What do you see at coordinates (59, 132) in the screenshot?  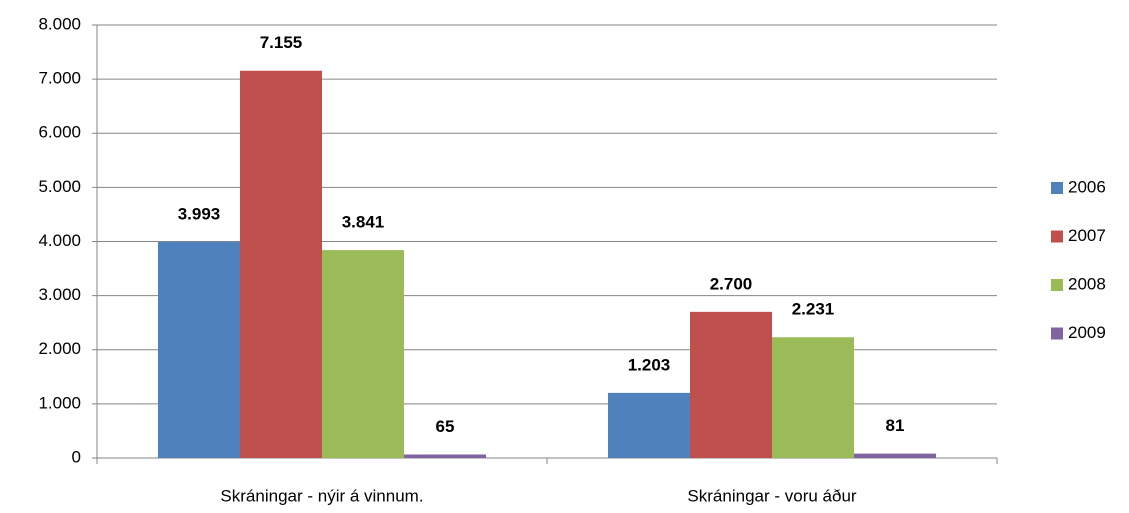 I see `y-tick-label: 6.000` at bounding box center [59, 132].